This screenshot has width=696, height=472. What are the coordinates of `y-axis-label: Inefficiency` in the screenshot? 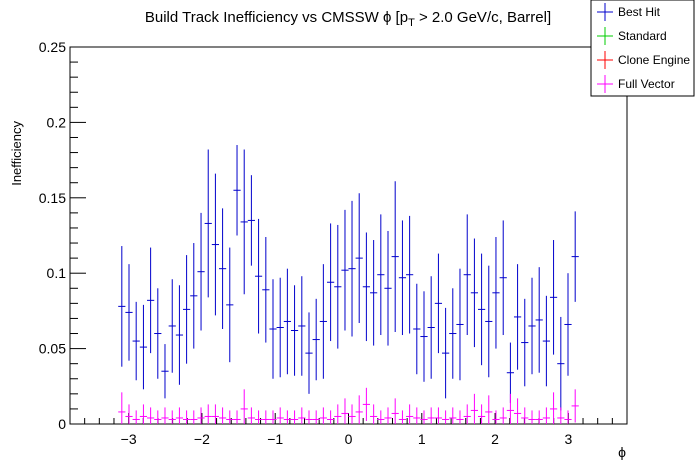 It's located at (16, 153).